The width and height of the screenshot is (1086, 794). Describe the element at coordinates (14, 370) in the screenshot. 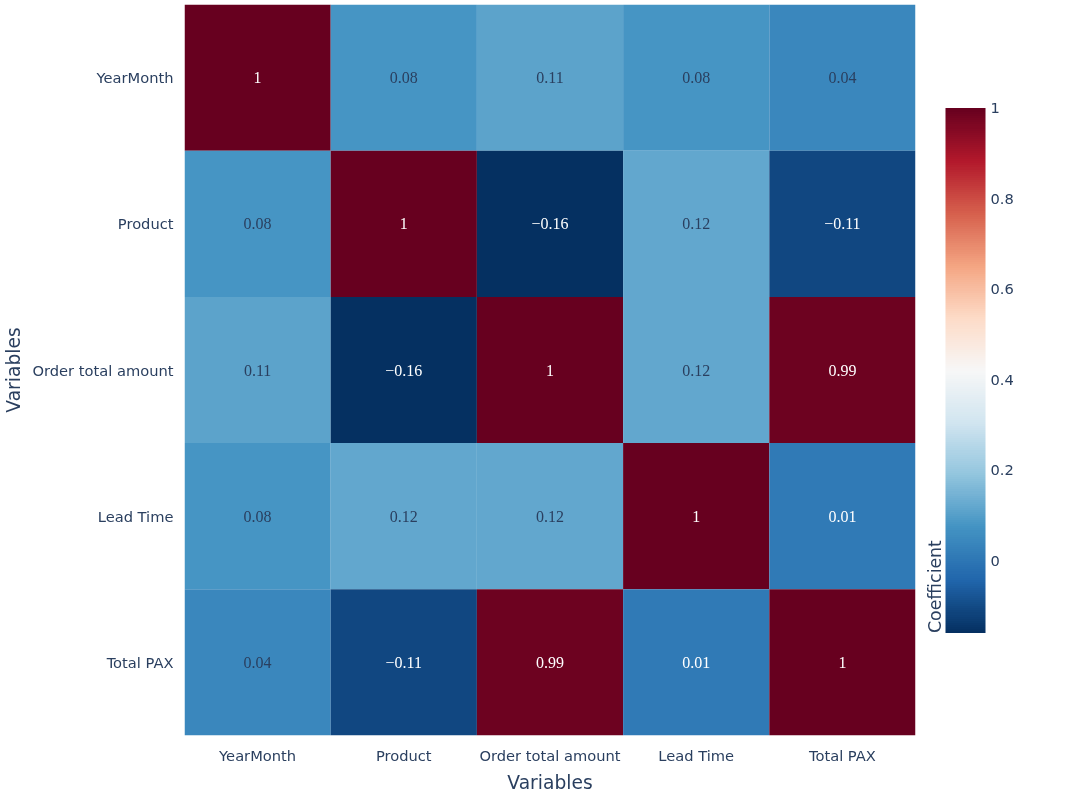

I see `y-axis-title: Variables` at that location.